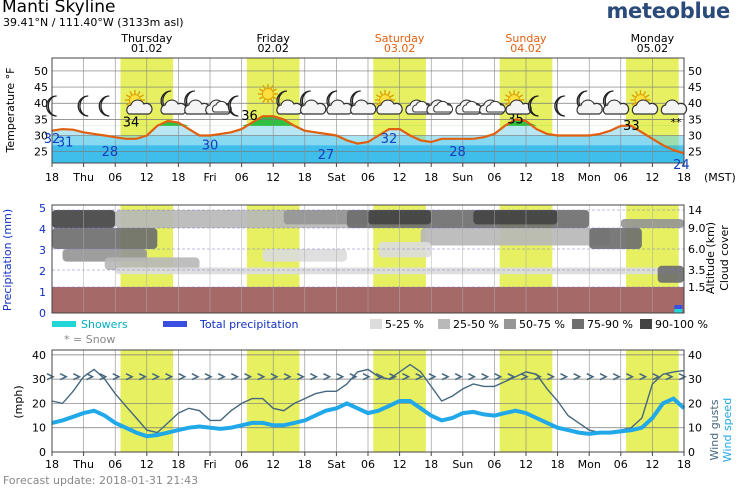  I want to click on temp-value-label: 32, so click(389, 139).